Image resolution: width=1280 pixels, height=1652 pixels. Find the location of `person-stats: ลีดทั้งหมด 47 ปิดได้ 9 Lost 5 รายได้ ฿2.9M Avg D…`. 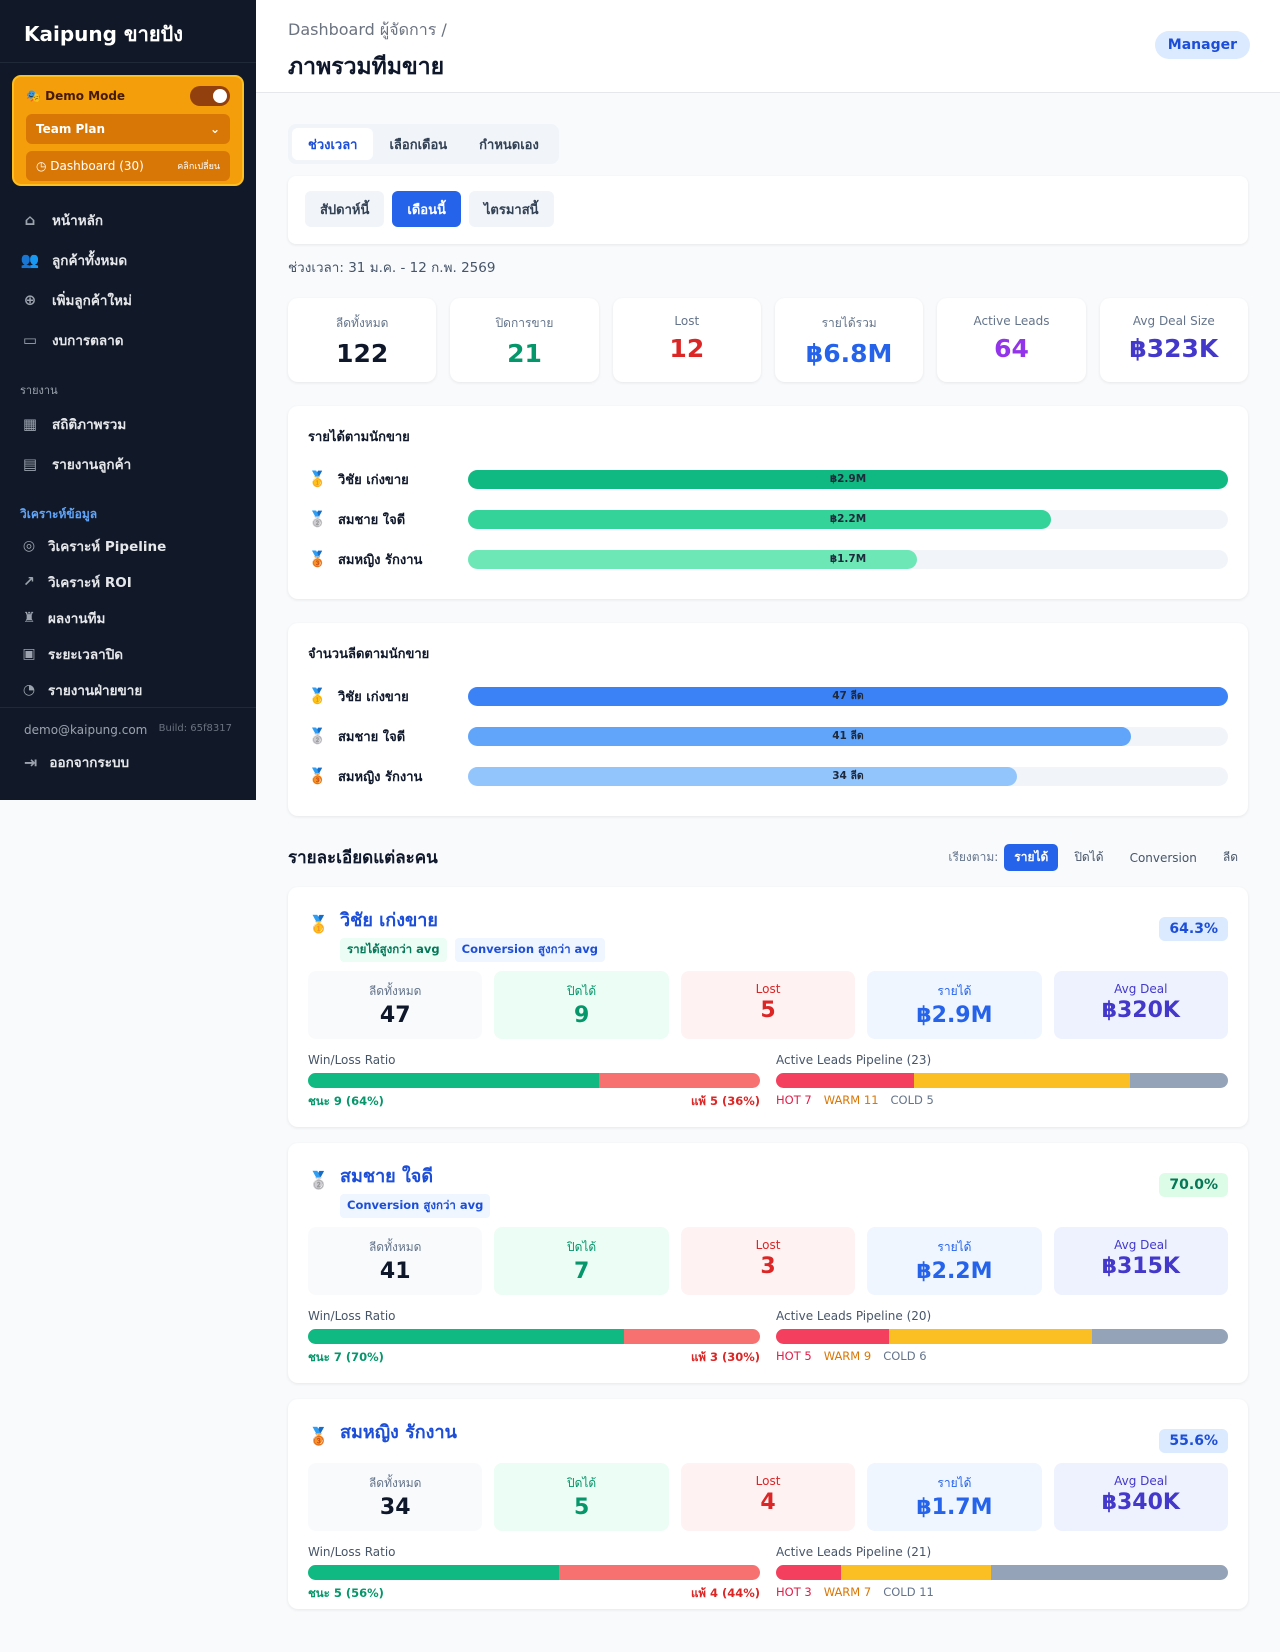

person-stats: ลีดทั้งหมด 47 ปิดได้ 9 Lost 5 รายได้ ฿2.9M Avg D… is located at coordinates (768, 1005).